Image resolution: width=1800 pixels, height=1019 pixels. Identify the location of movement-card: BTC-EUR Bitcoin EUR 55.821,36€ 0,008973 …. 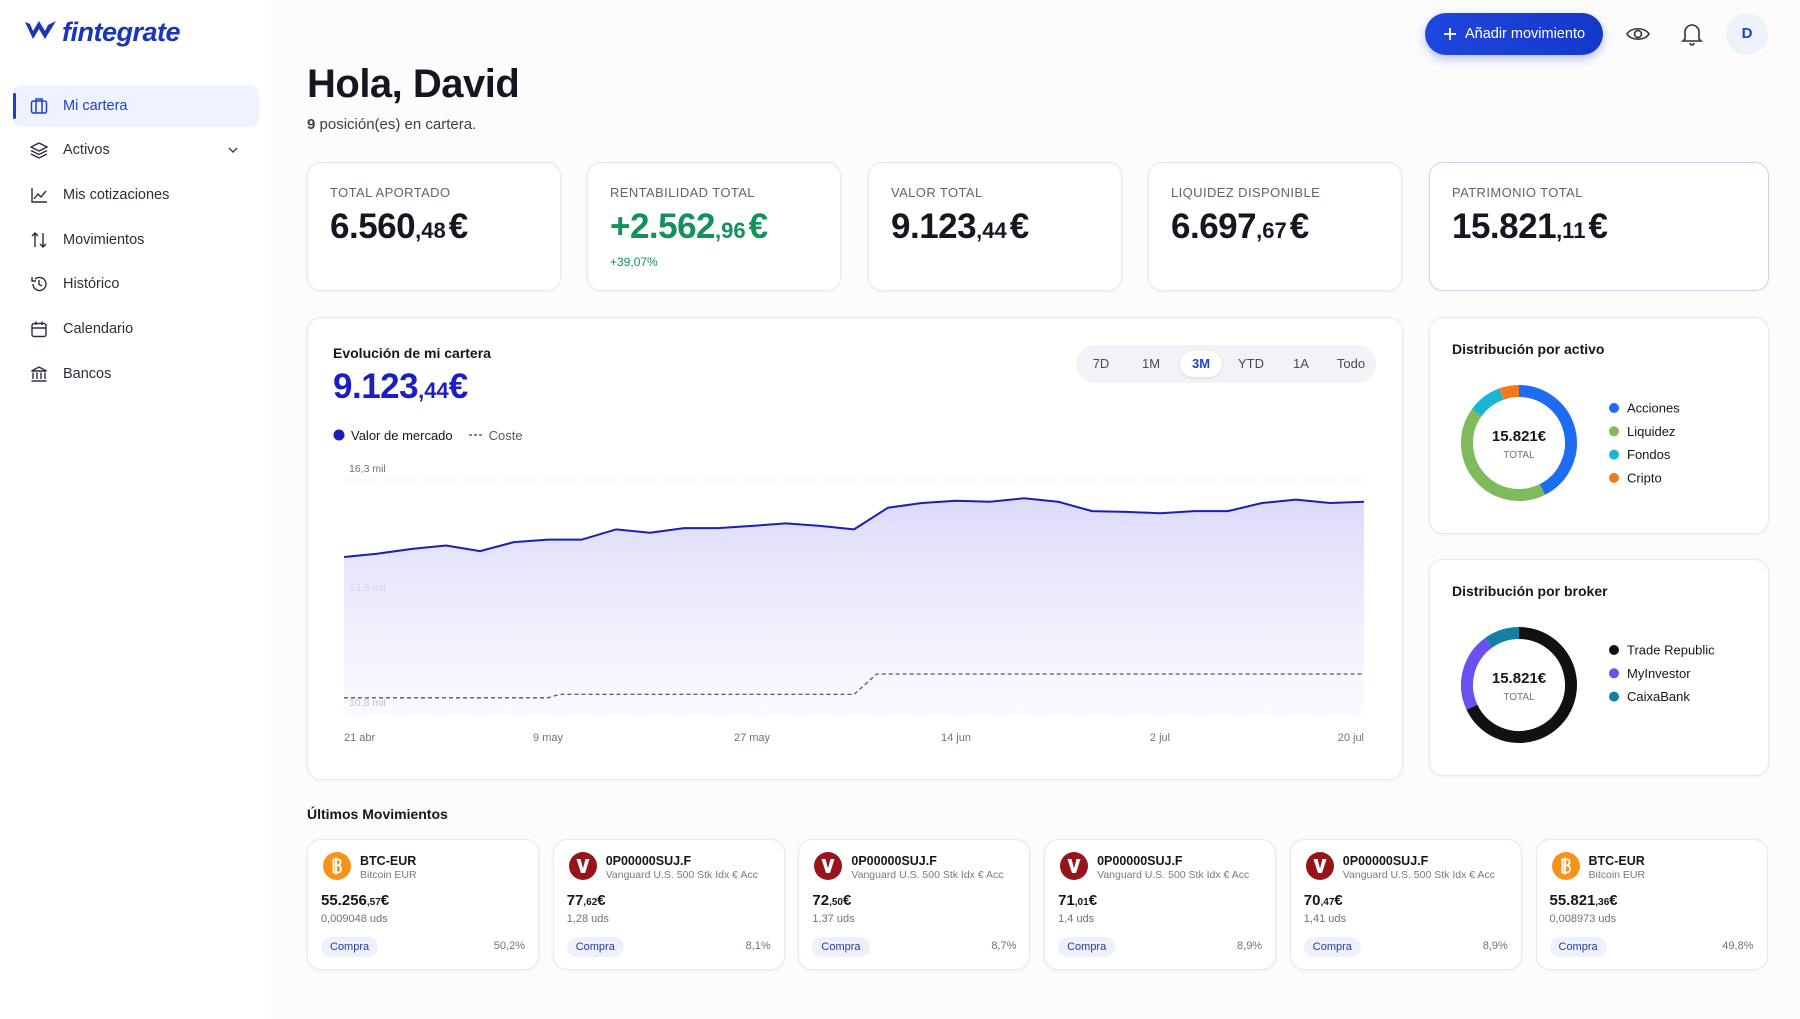
(1651, 904).